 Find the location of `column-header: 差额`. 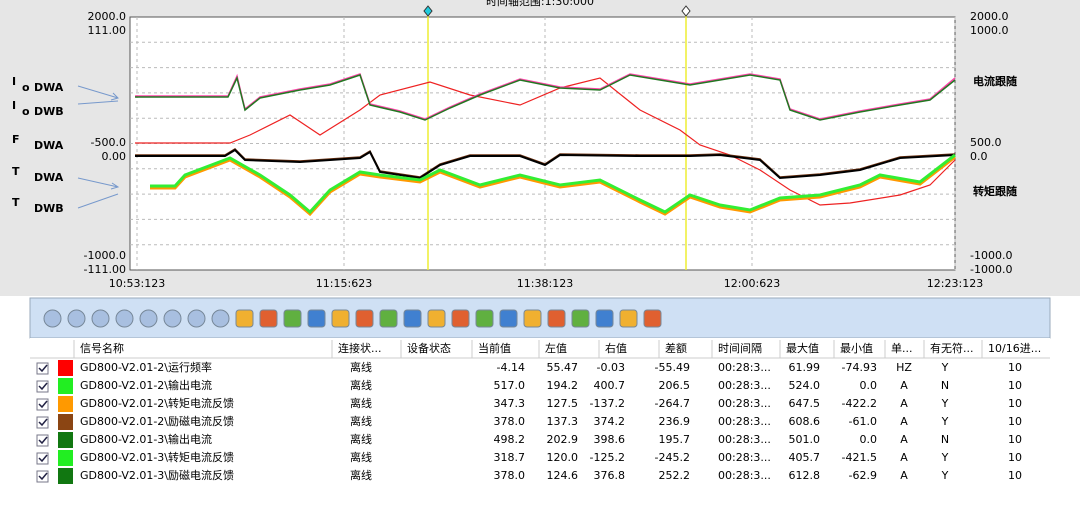

column-header: 差额 is located at coordinates (676, 348).